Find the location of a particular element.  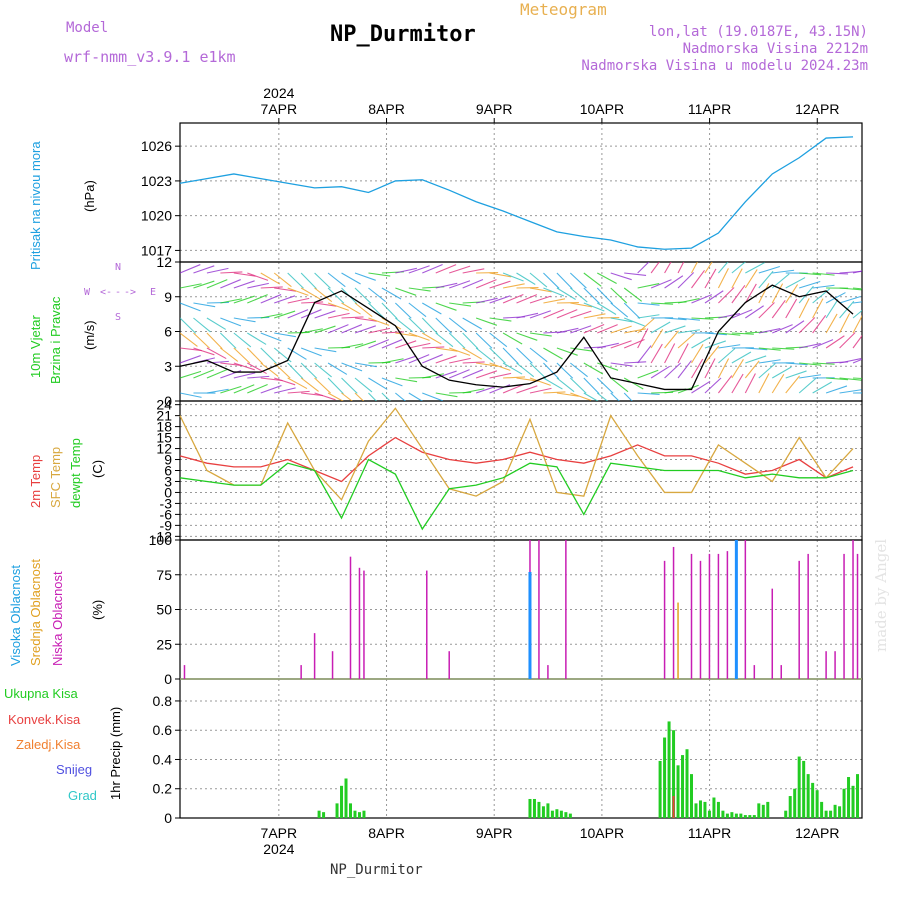

ytick-label-2-11: 21 is located at coordinates (164, 416).